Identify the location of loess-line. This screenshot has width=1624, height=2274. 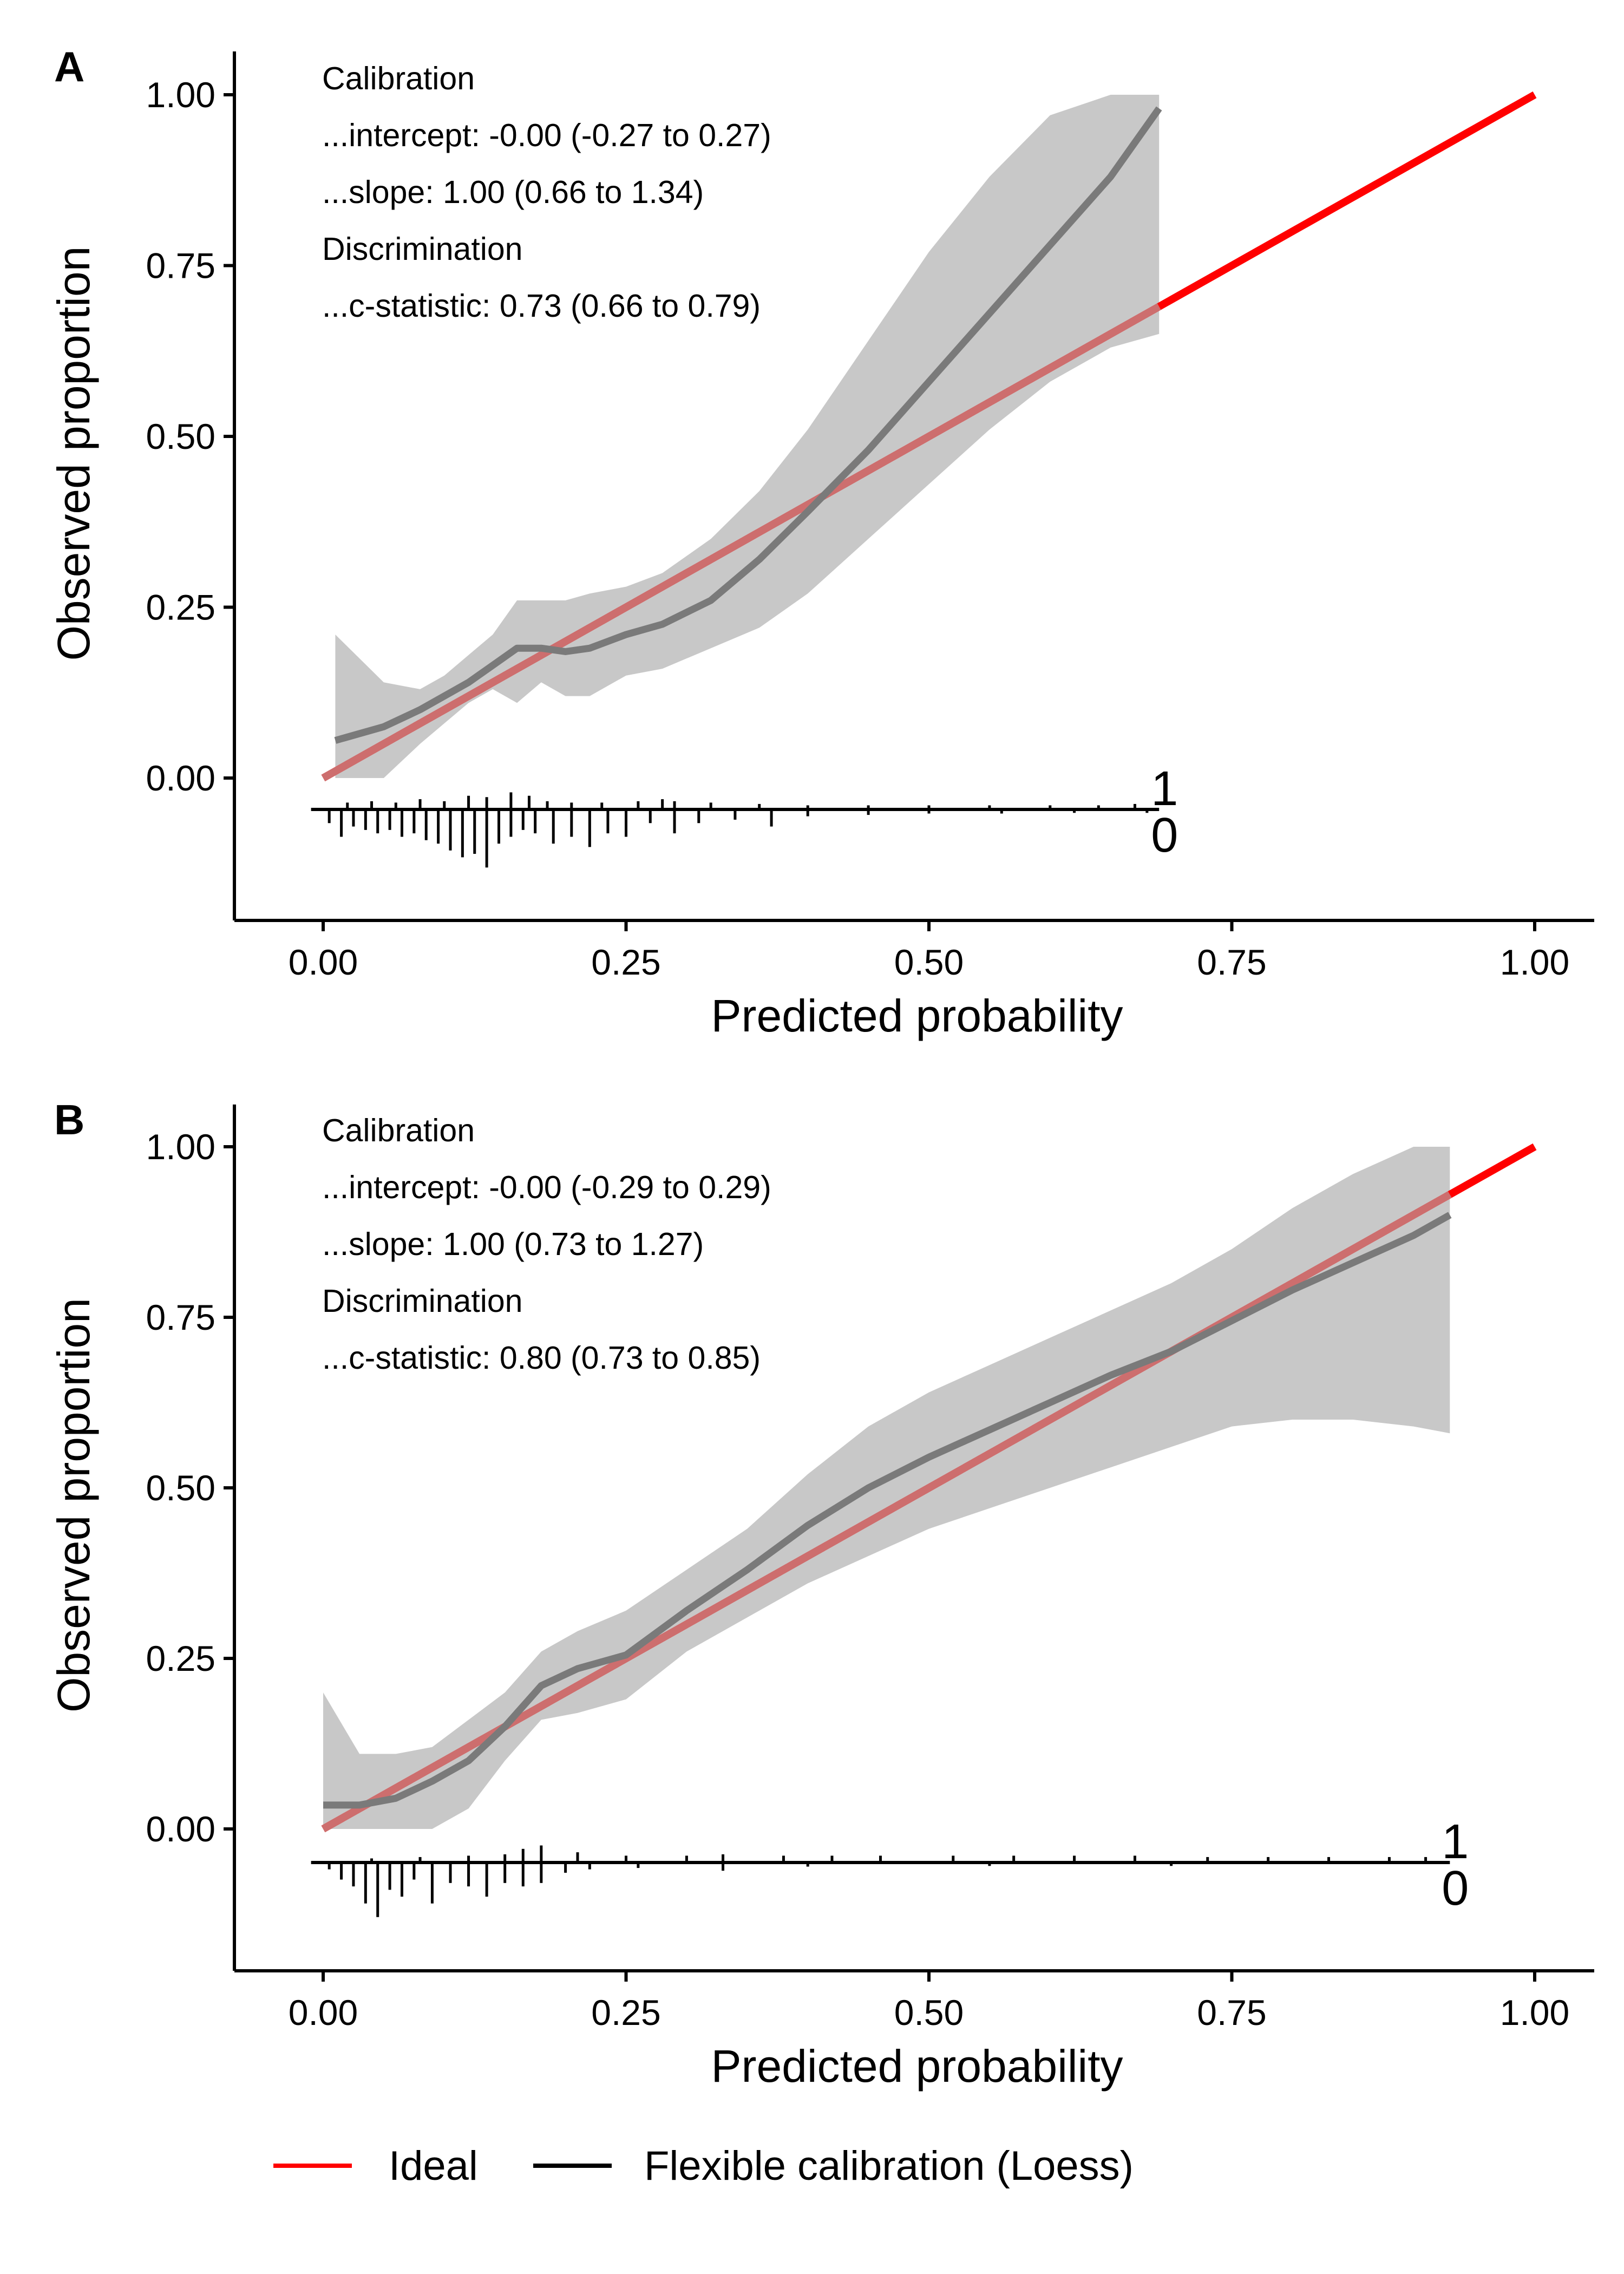
(748, 425).